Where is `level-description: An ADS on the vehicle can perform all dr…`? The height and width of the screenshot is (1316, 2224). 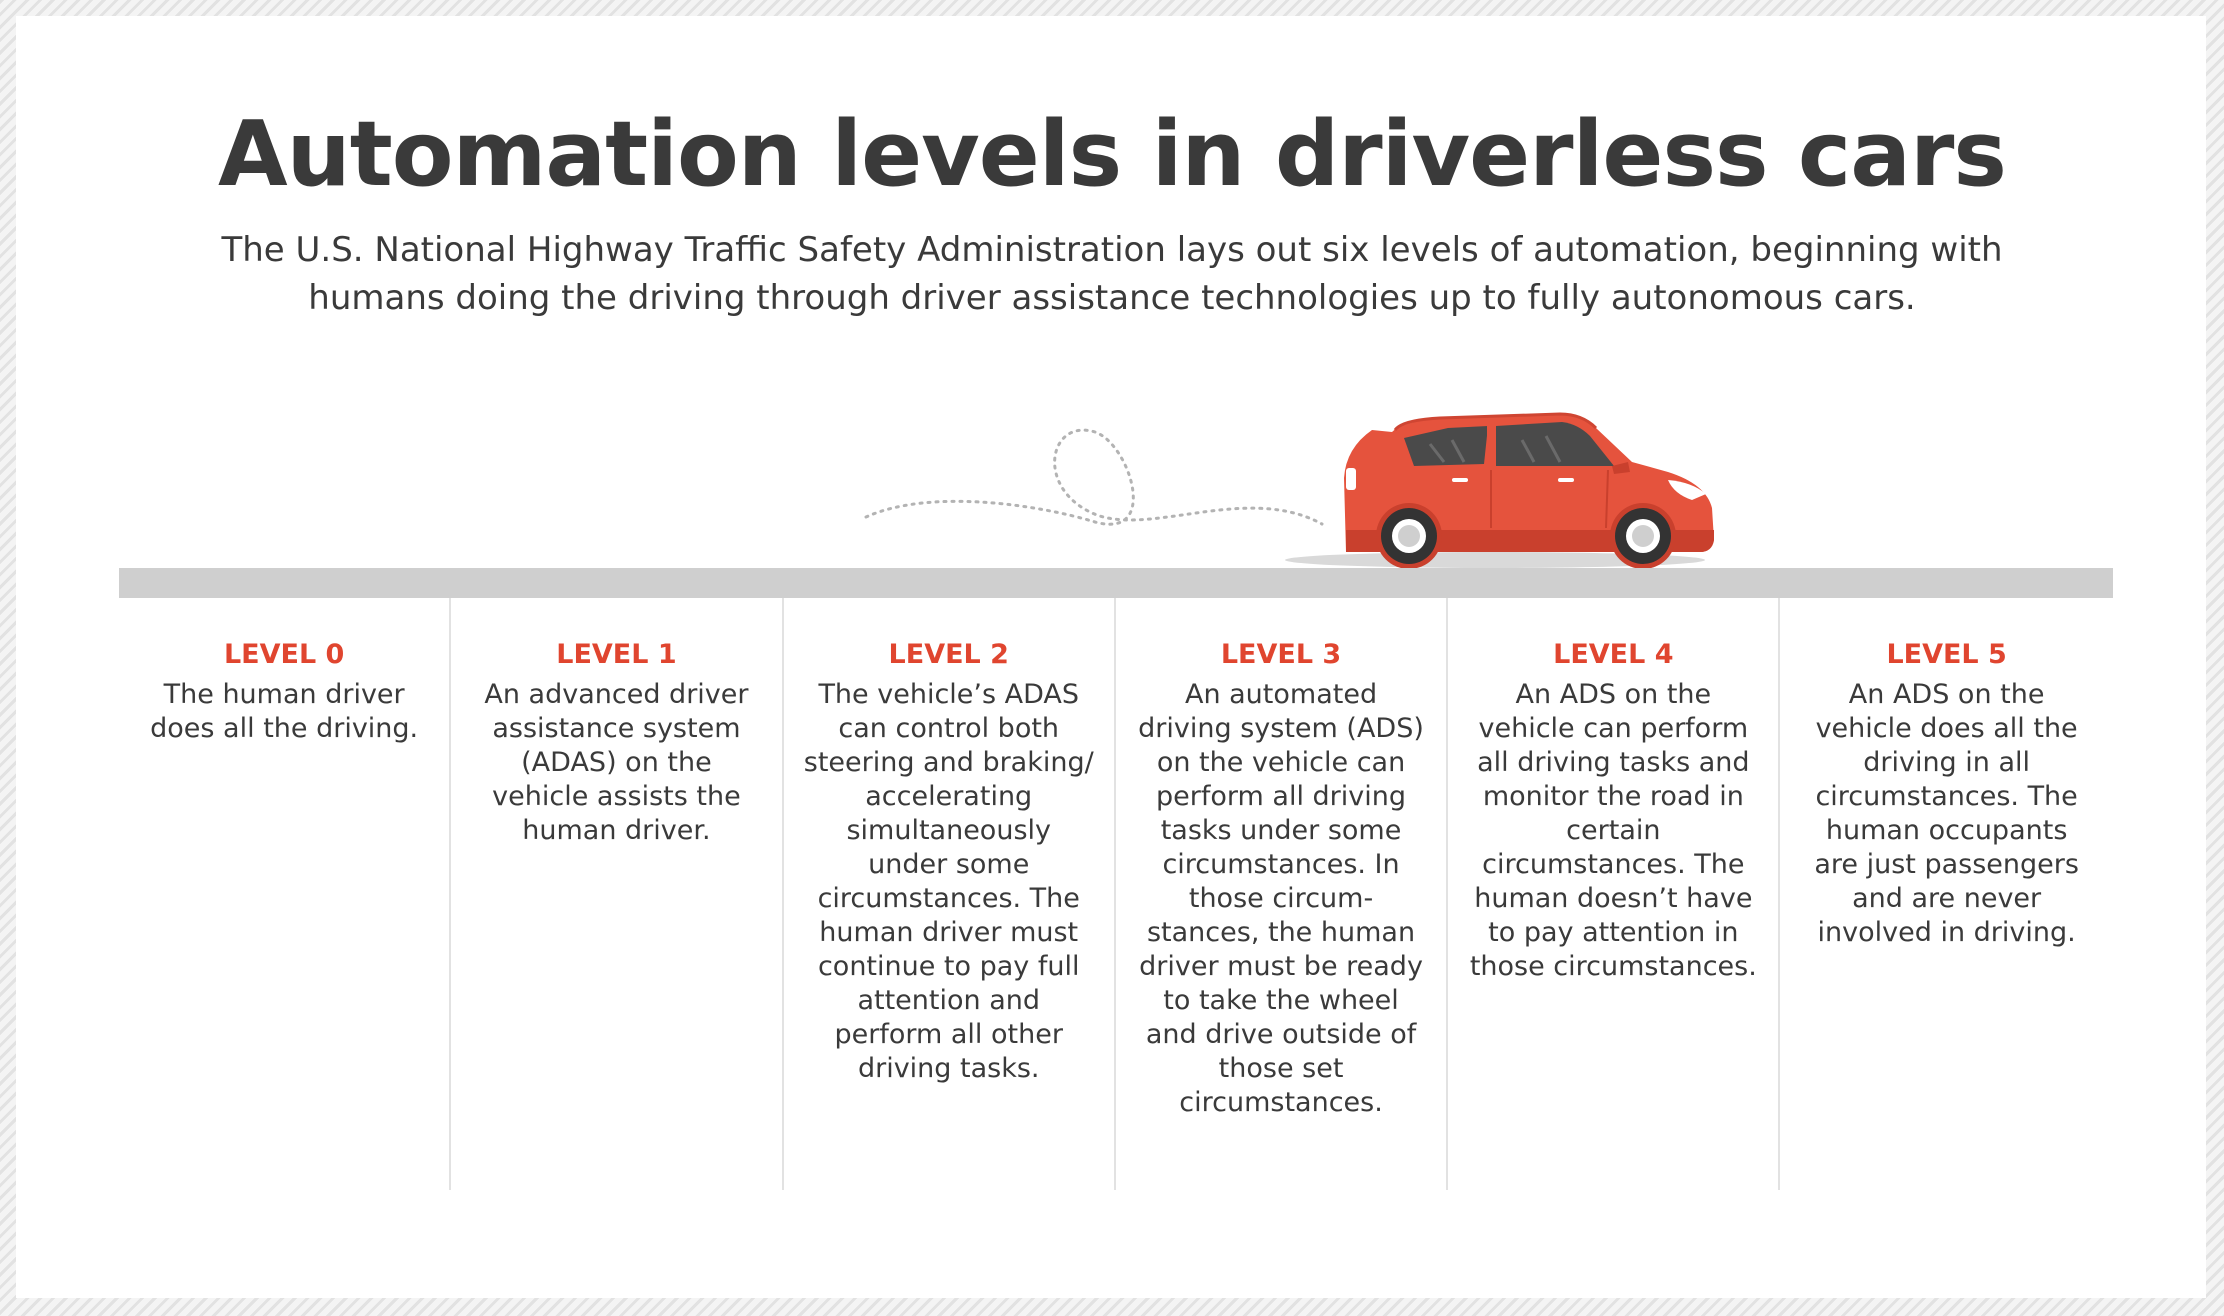 level-description: An ADS on the vehicle can perform all dr… is located at coordinates (1613, 830).